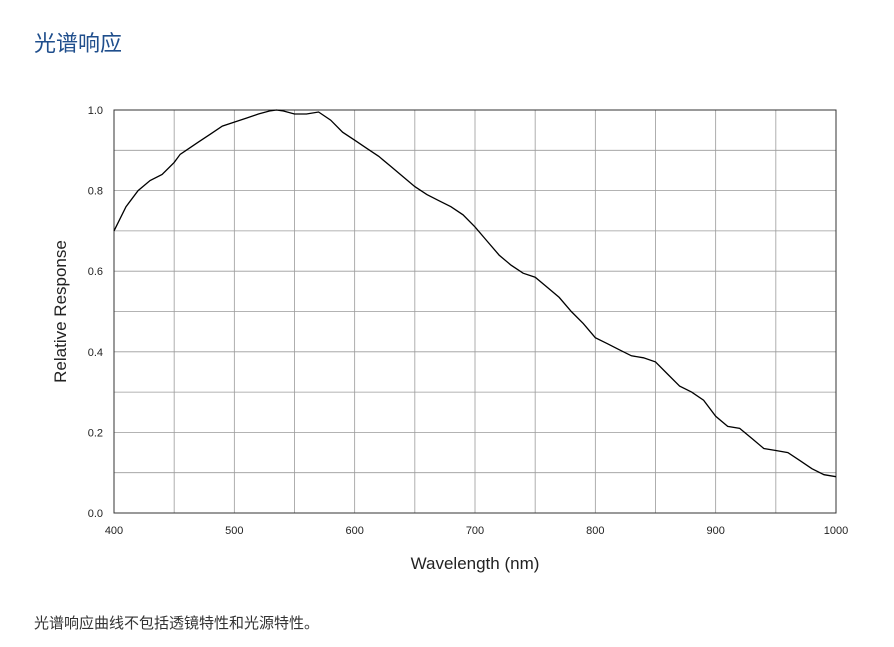 The height and width of the screenshot is (647, 894). What do you see at coordinates (95, 353) in the screenshot?
I see `y-tick-label: 0.4` at bounding box center [95, 353].